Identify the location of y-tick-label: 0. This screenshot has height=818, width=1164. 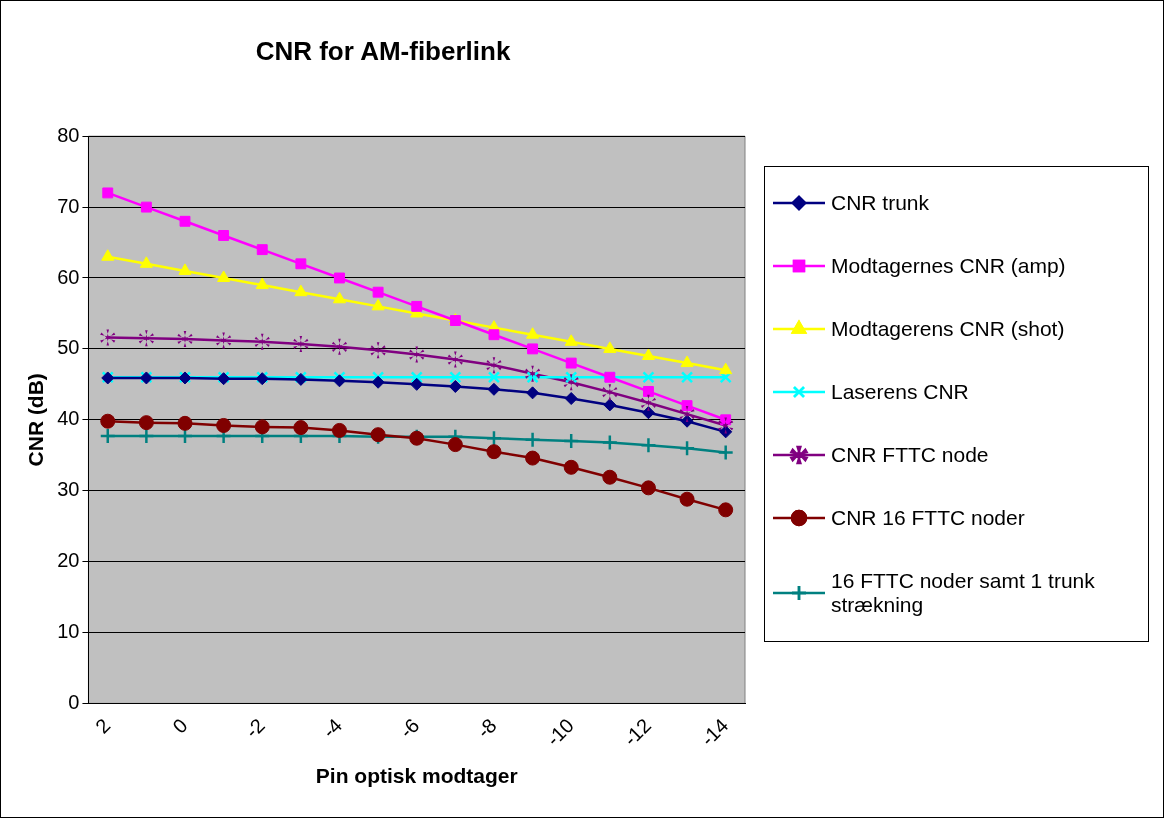
(74, 701).